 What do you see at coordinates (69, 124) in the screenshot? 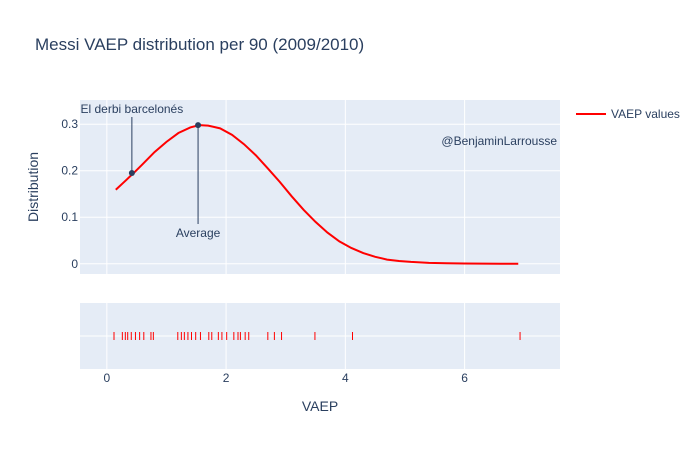
I see `y-tick-label: 0.3` at bounding box center [69, 124].